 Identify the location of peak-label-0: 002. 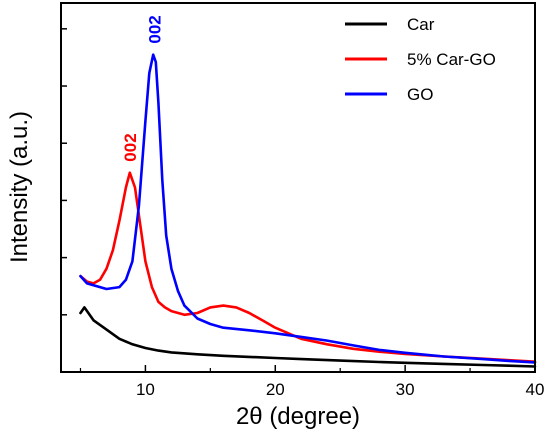
(130, 147).